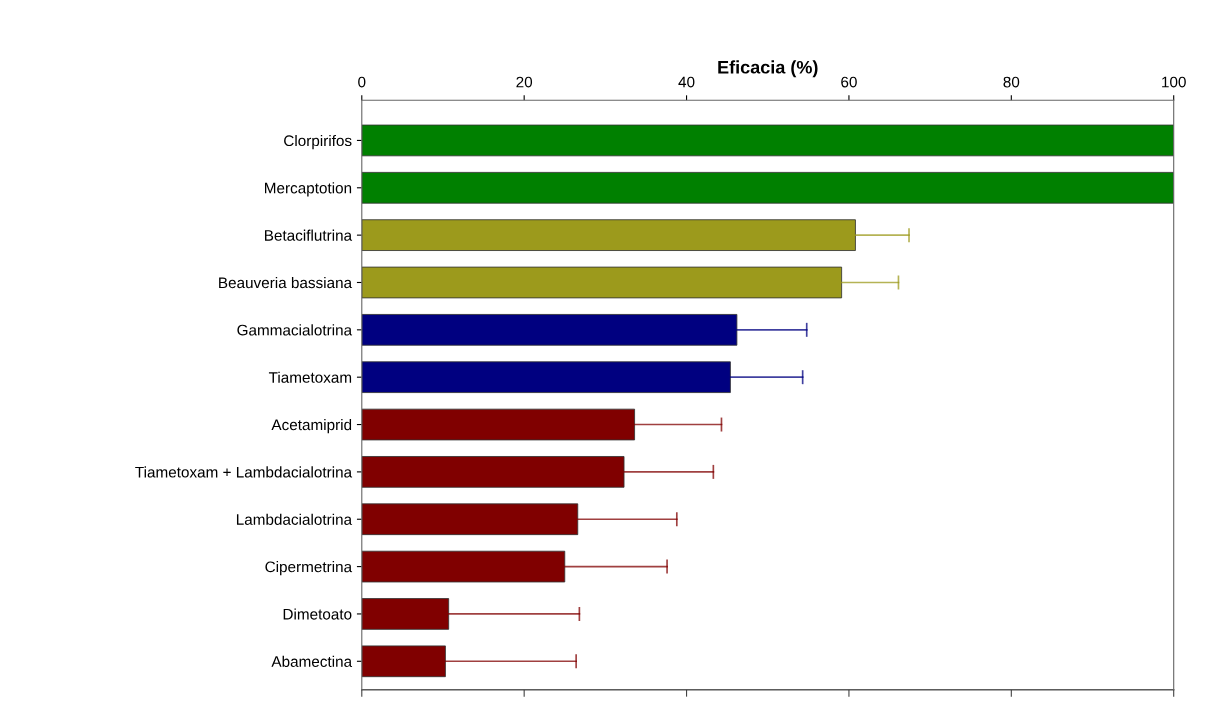 The height and width of the screenshot is (726, 1210). I want to click on y-tick-label: Dimetoato, so click(317, 614).